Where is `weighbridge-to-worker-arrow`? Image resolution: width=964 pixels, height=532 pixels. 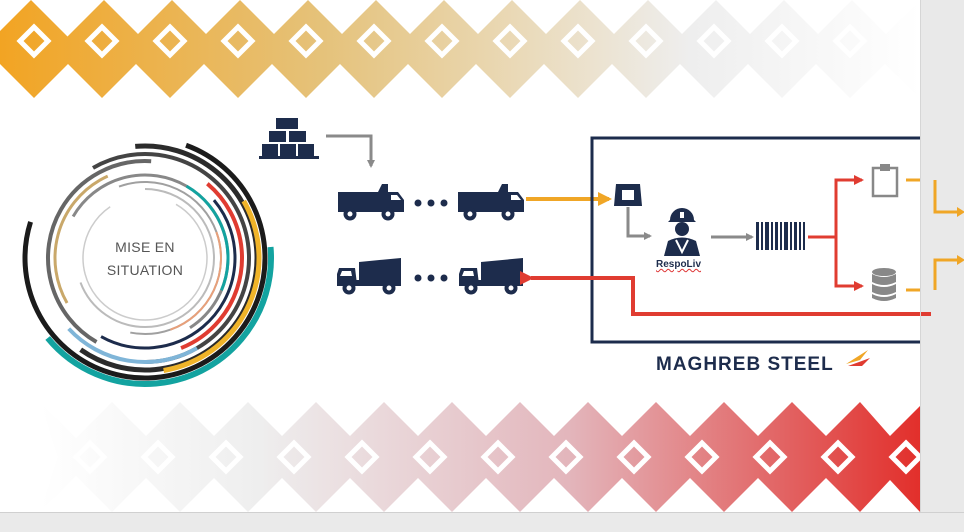
weighbridge-to-worker-arrow is located at coordinates (639, 223).